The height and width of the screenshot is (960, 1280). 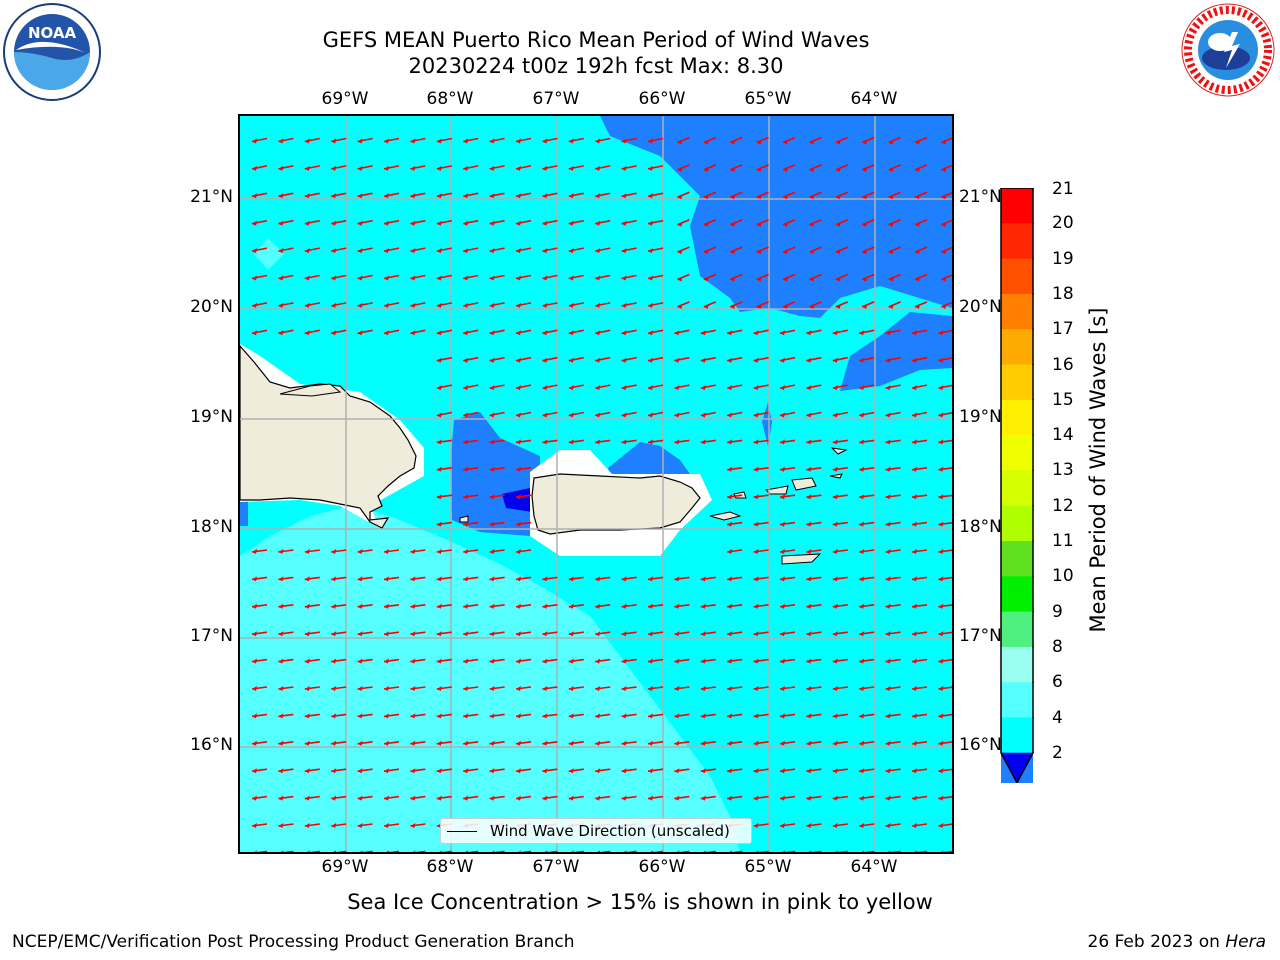 I want to click on lat-label-right: 20°N, so click(x=980, y=307).